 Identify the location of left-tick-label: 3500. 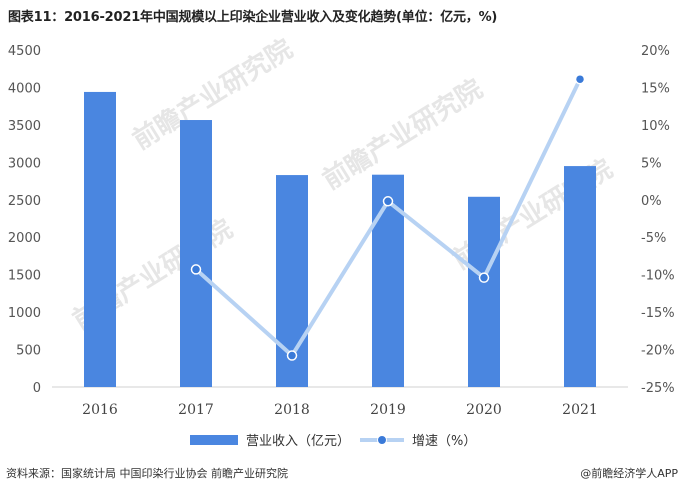
(24, 126).